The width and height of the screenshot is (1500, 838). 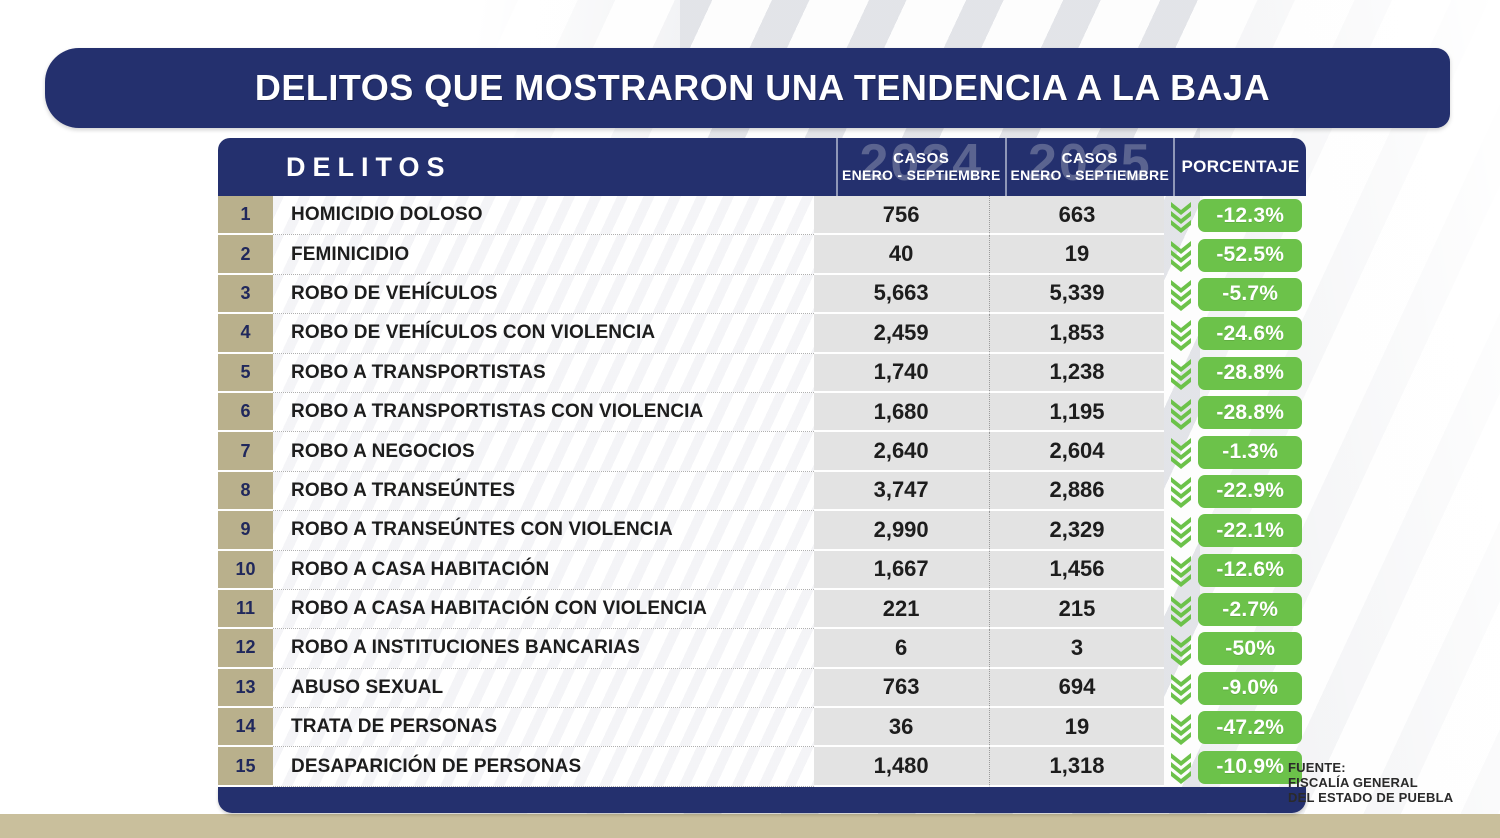 I want to click on row-cases-2025: 1,318, so click(x=1076, y=767).